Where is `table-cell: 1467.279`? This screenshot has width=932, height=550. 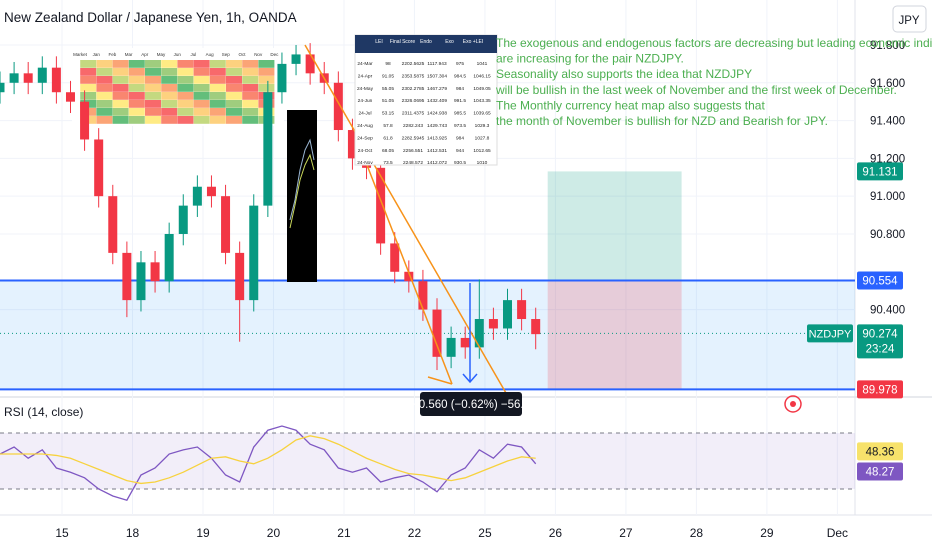 table-cell: 1467.279 is located at coordinates (437, 89).